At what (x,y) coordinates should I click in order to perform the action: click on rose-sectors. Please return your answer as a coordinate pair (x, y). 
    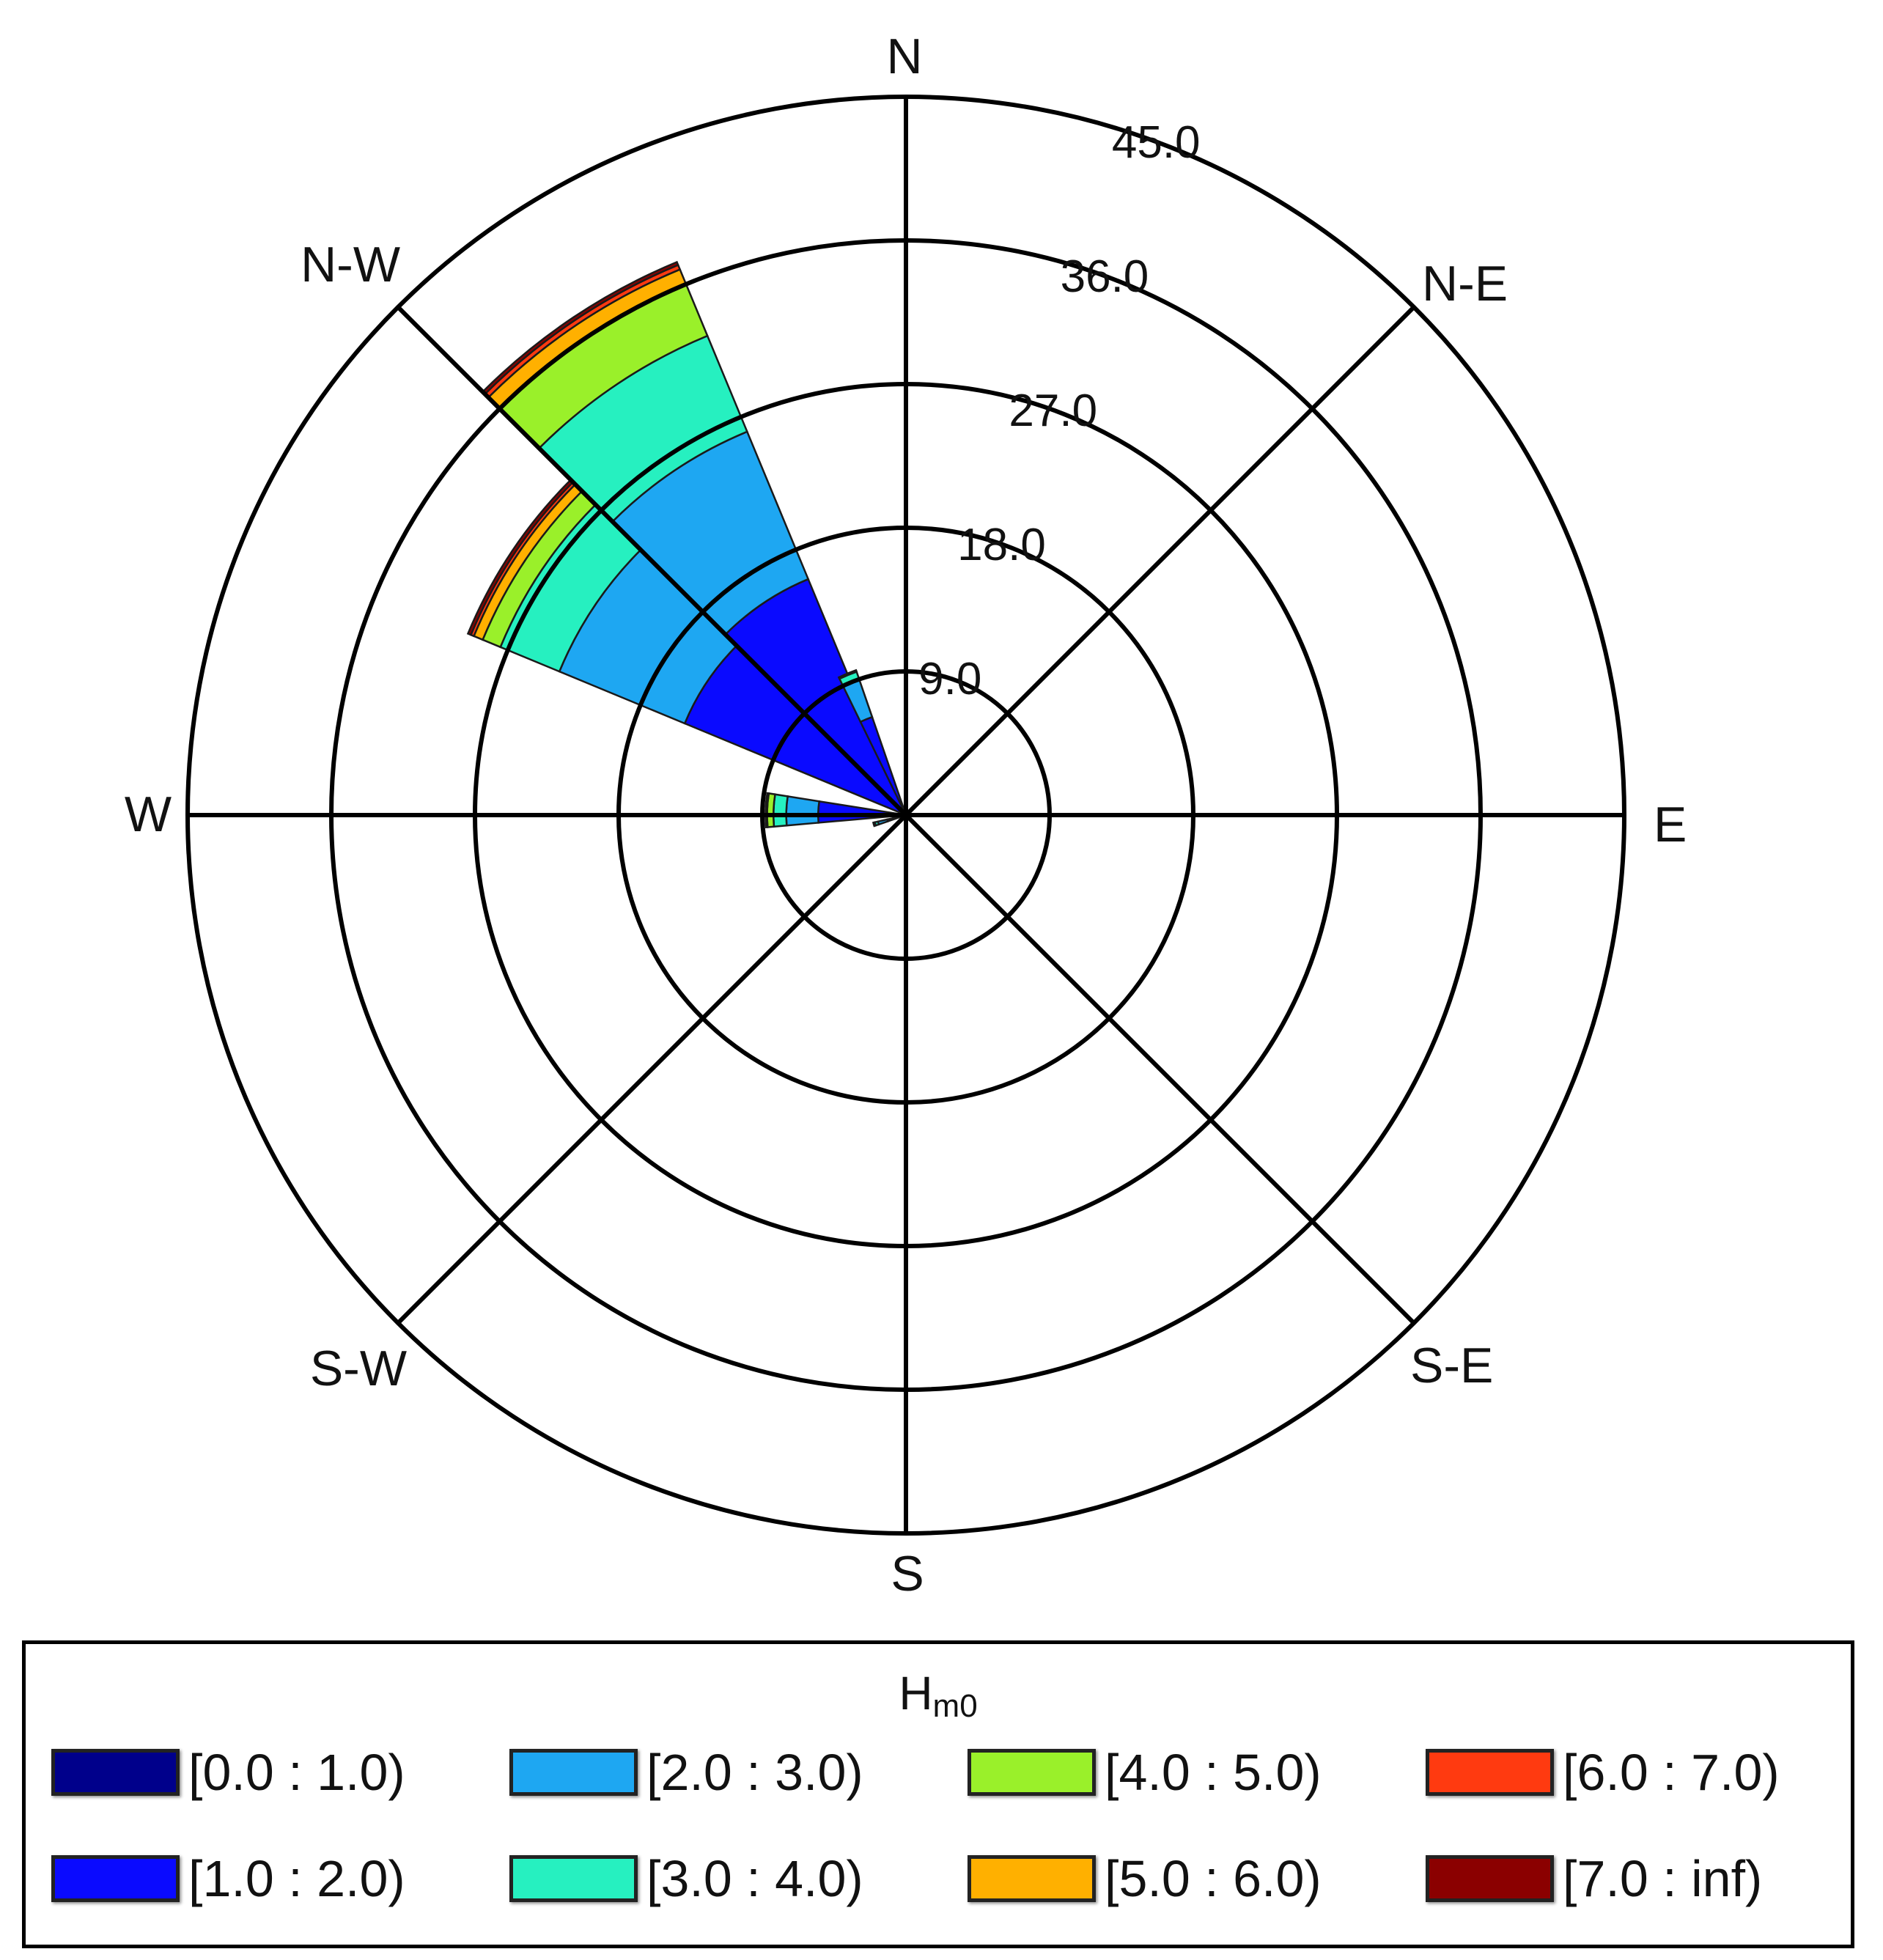
    Looking at the image, I should click on (687, 544).